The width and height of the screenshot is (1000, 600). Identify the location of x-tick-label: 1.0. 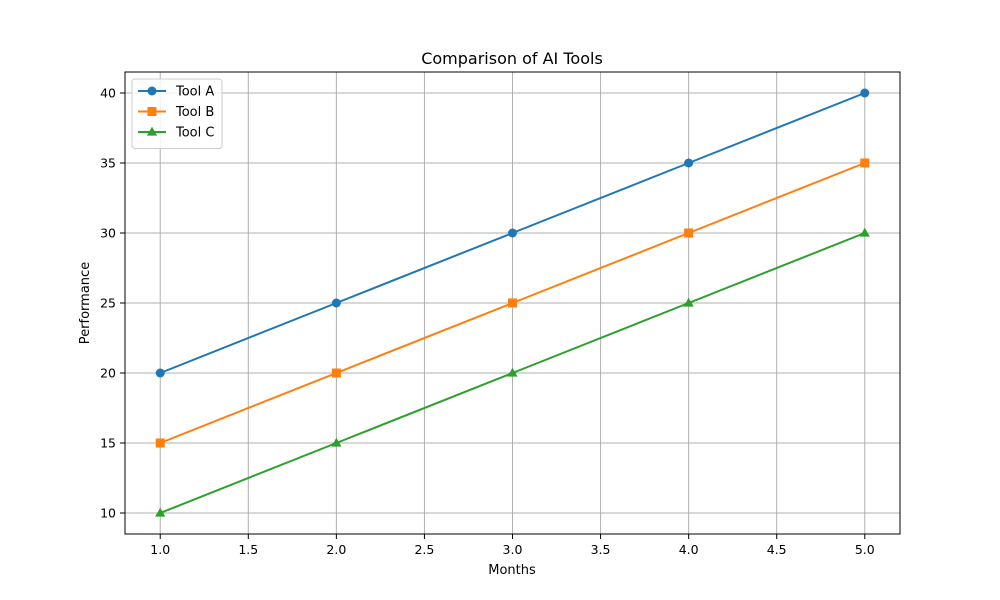
(160, 549).